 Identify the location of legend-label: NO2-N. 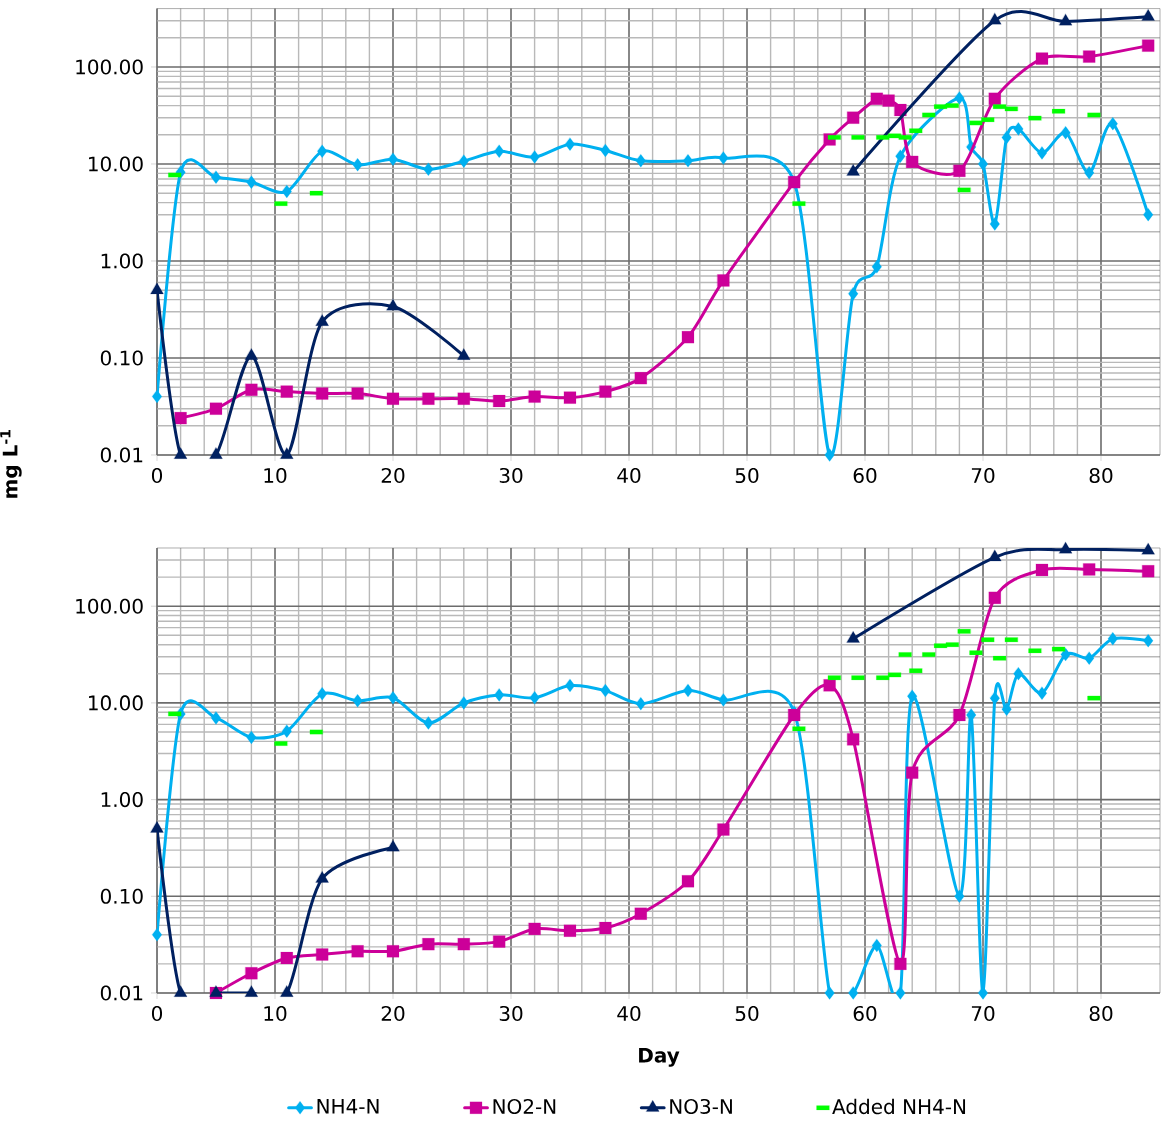
(524, 1106).